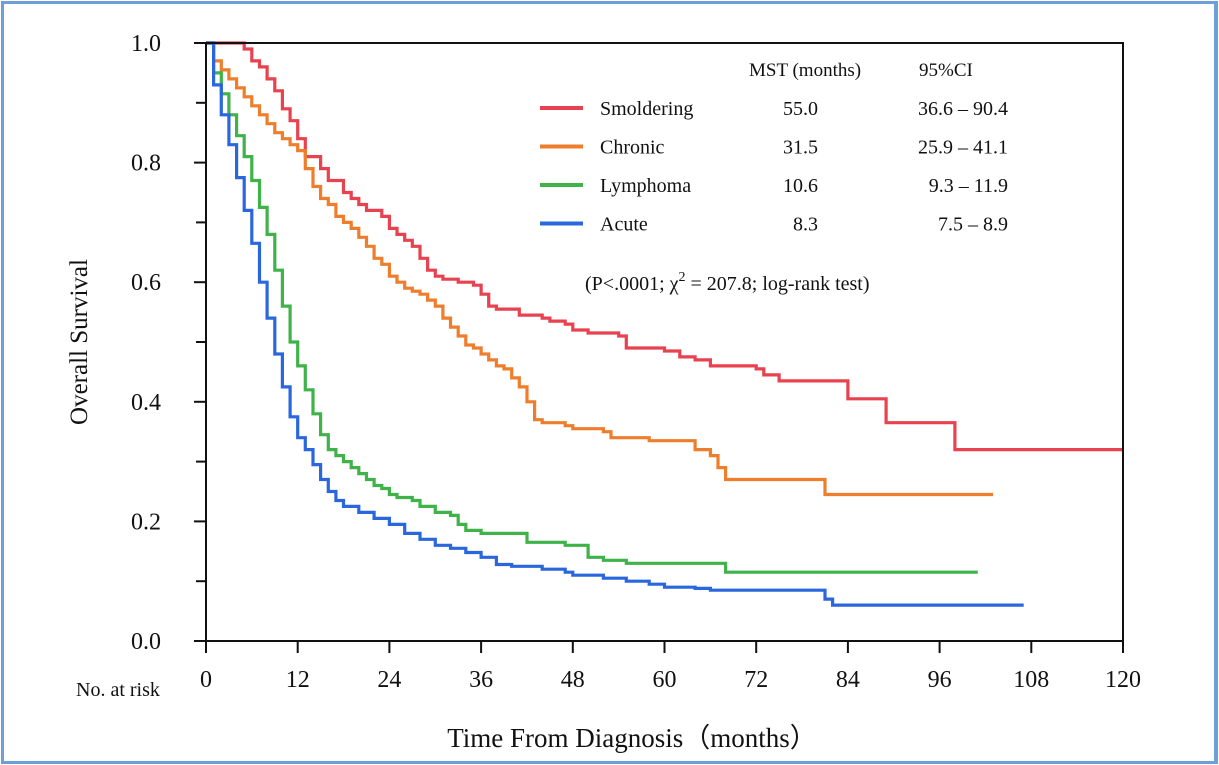 The width and height of the screenshot is (1219, 765). What do you see at coordinates (800, 148) in the screenshot?
I see `legend-mst: 31.5` at bounding box center [800, 148].